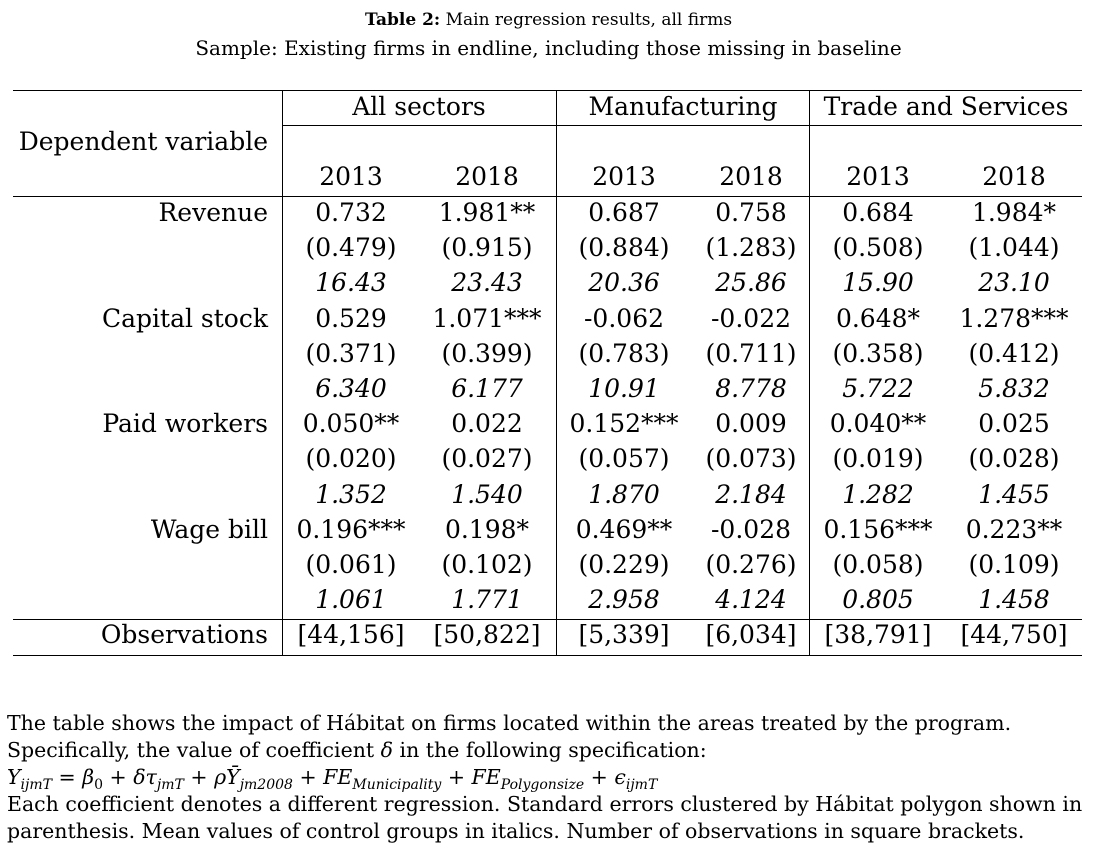 The height and width of the screenshot is (860, 1097). What do you see at coordinates (624, 564) in the screenshot?
I see `standard-error-cell: (0.229)` at bounding box center [624, 564].